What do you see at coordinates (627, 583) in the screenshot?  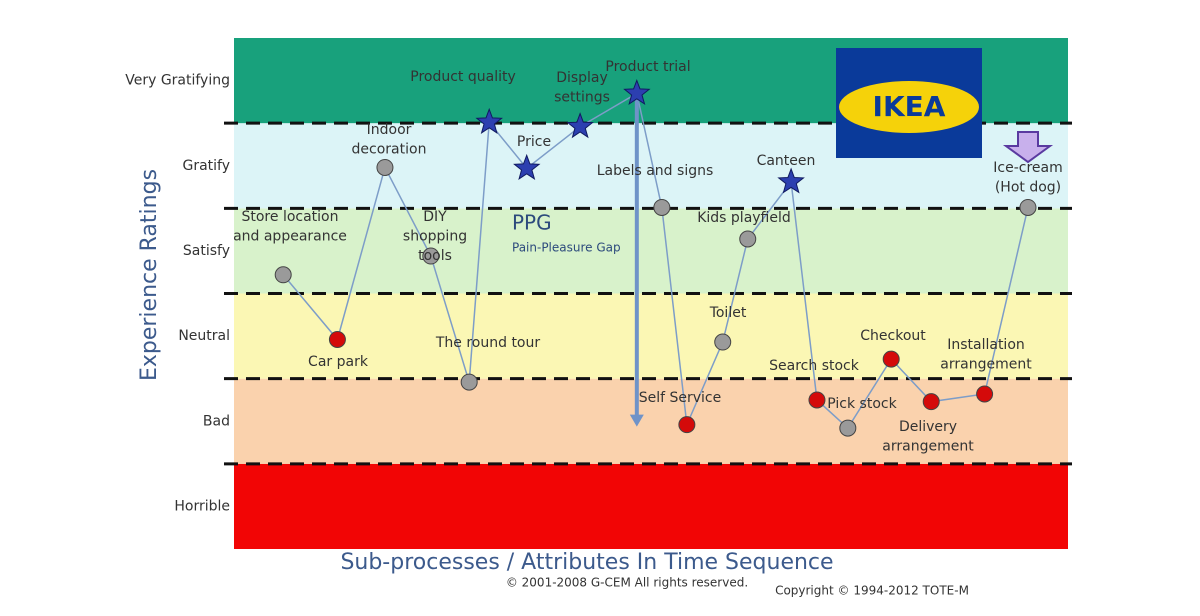 I see `copyright: © 2001-2008 G-CEM All rights reserved.` at bounding box center [627, 583].